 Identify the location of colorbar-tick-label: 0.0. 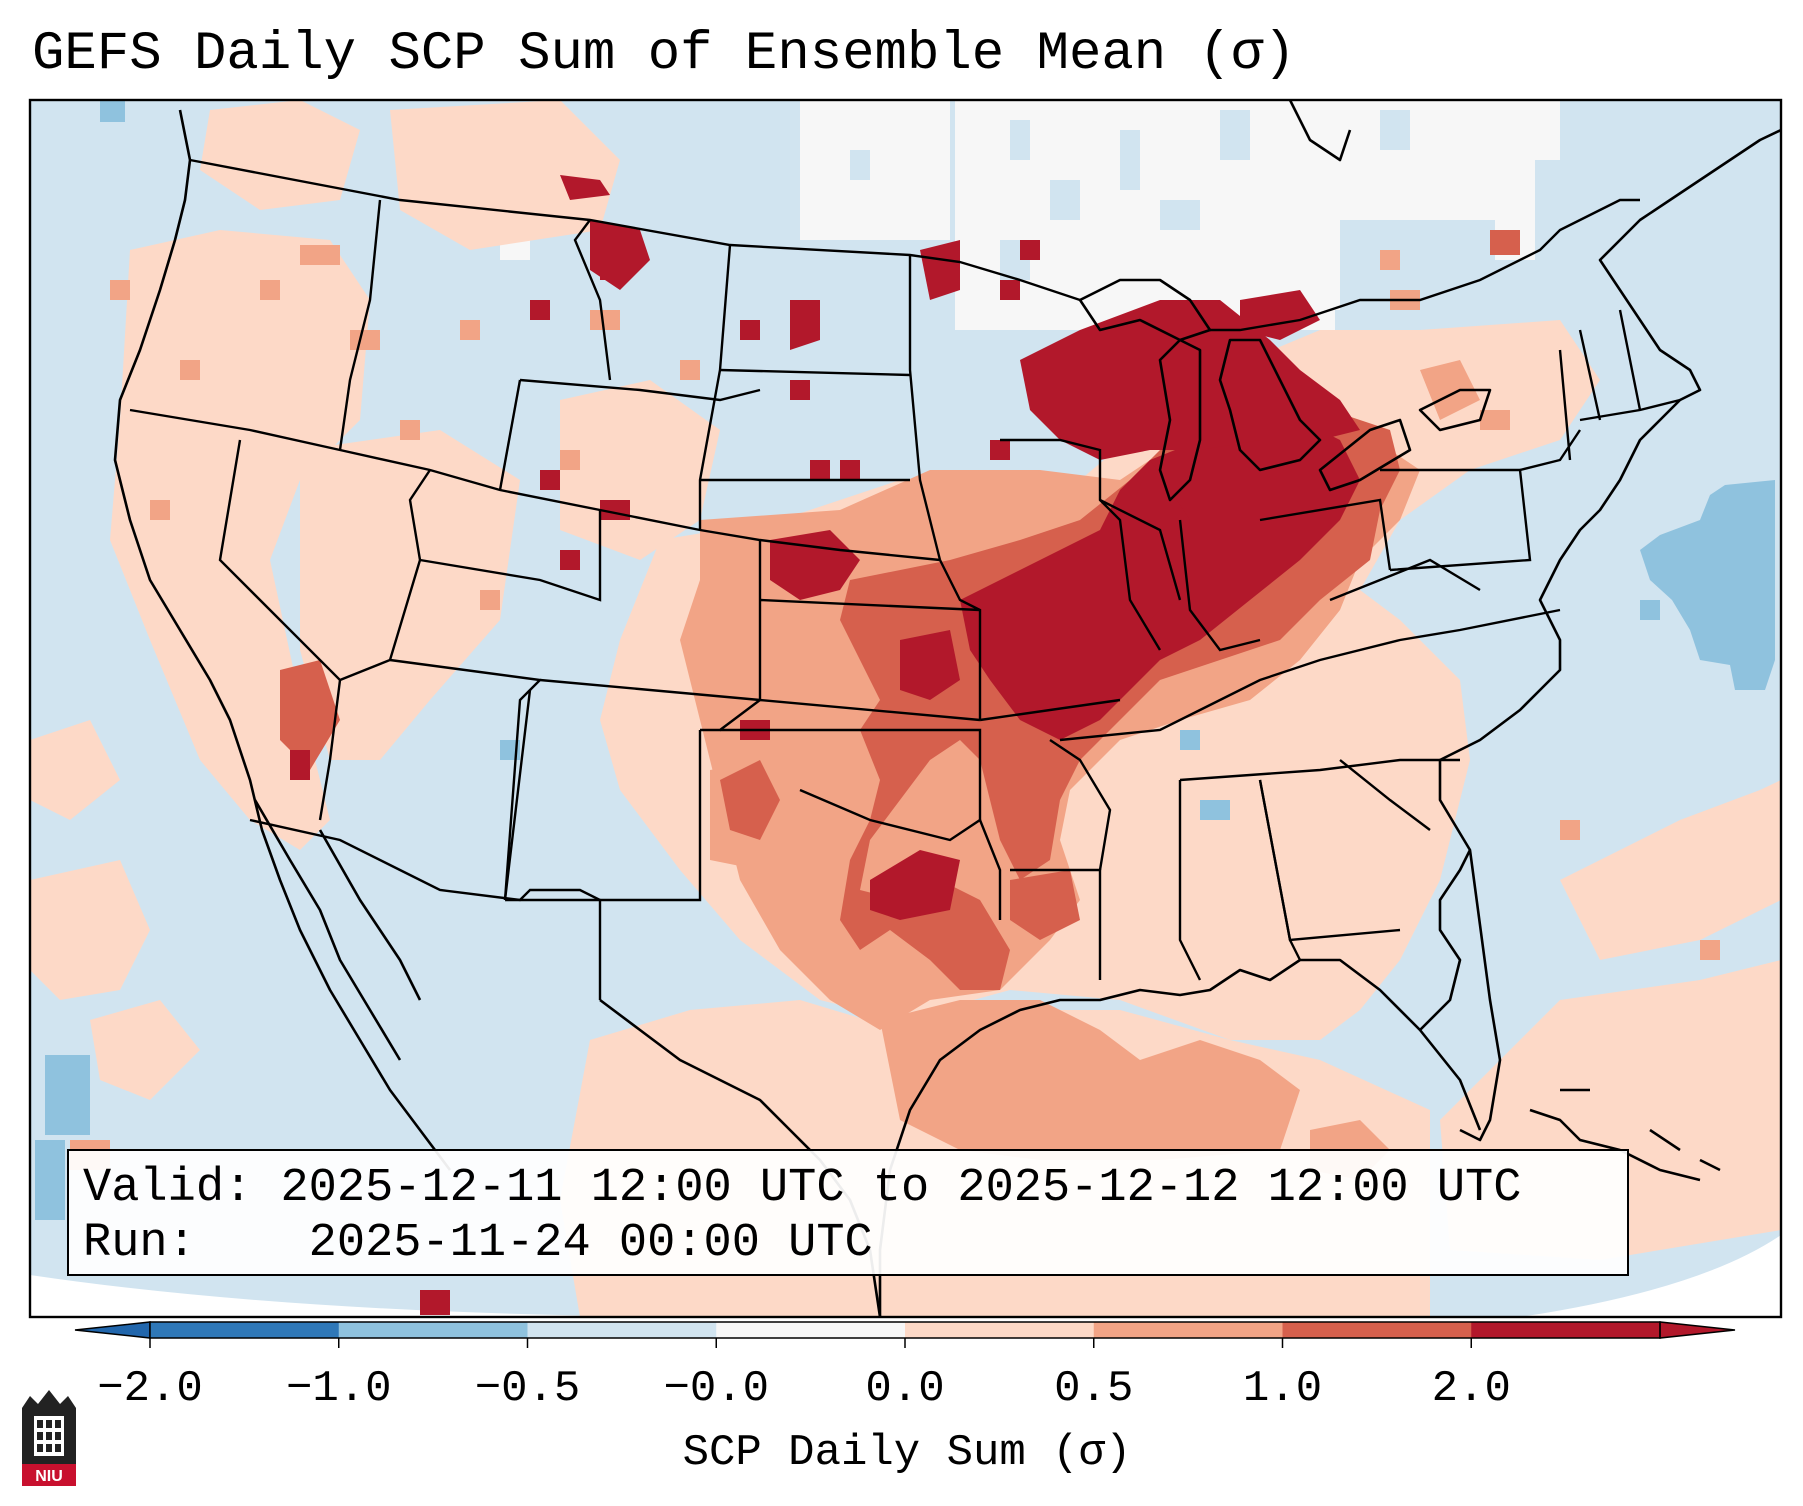
(905, 1389).